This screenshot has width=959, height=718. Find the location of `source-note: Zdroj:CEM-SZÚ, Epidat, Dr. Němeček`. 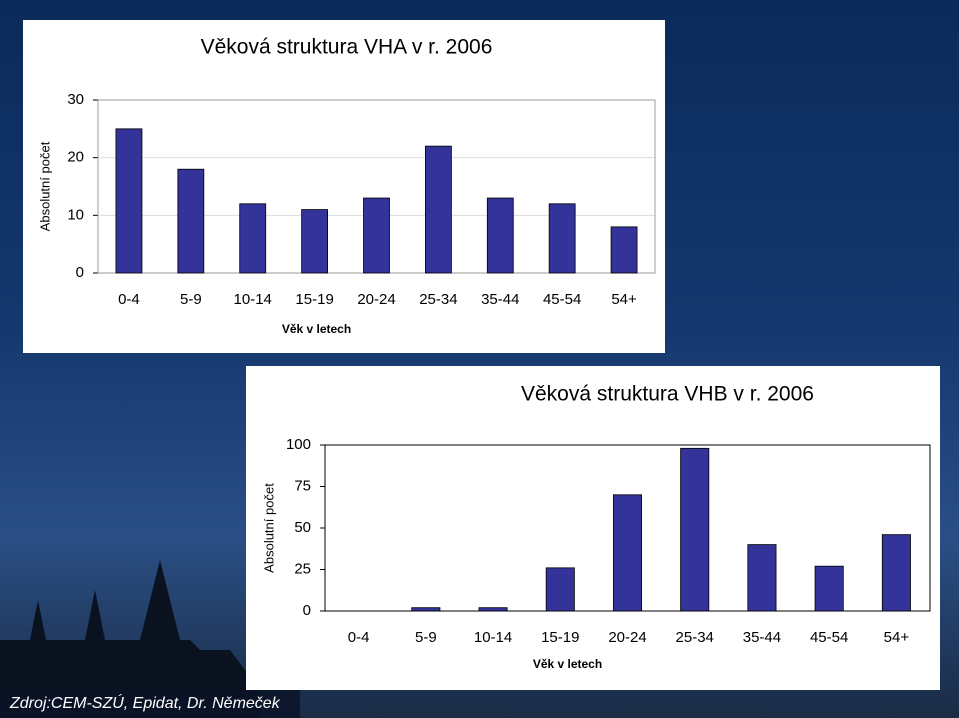

source-note: Zdroj:CEM-SZÚ, Epidat, Dr. Němeček is located at coordinates (150, 704).